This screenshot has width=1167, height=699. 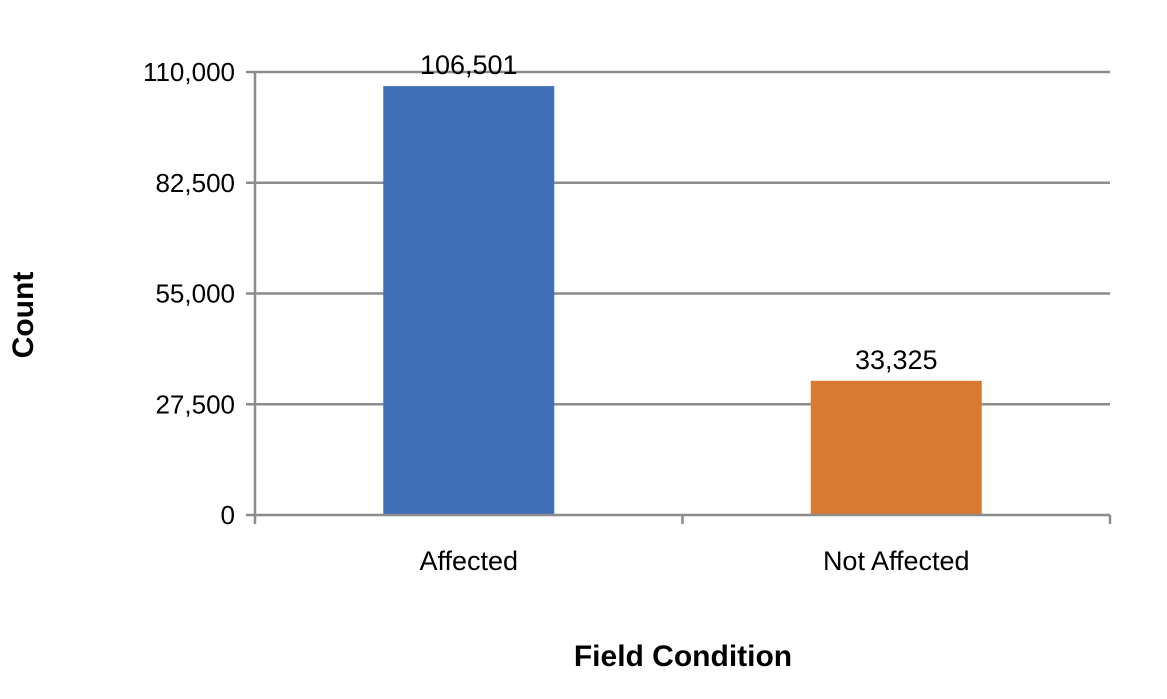 I want to click on data-label: 106,501, so click(x=469, y=65).